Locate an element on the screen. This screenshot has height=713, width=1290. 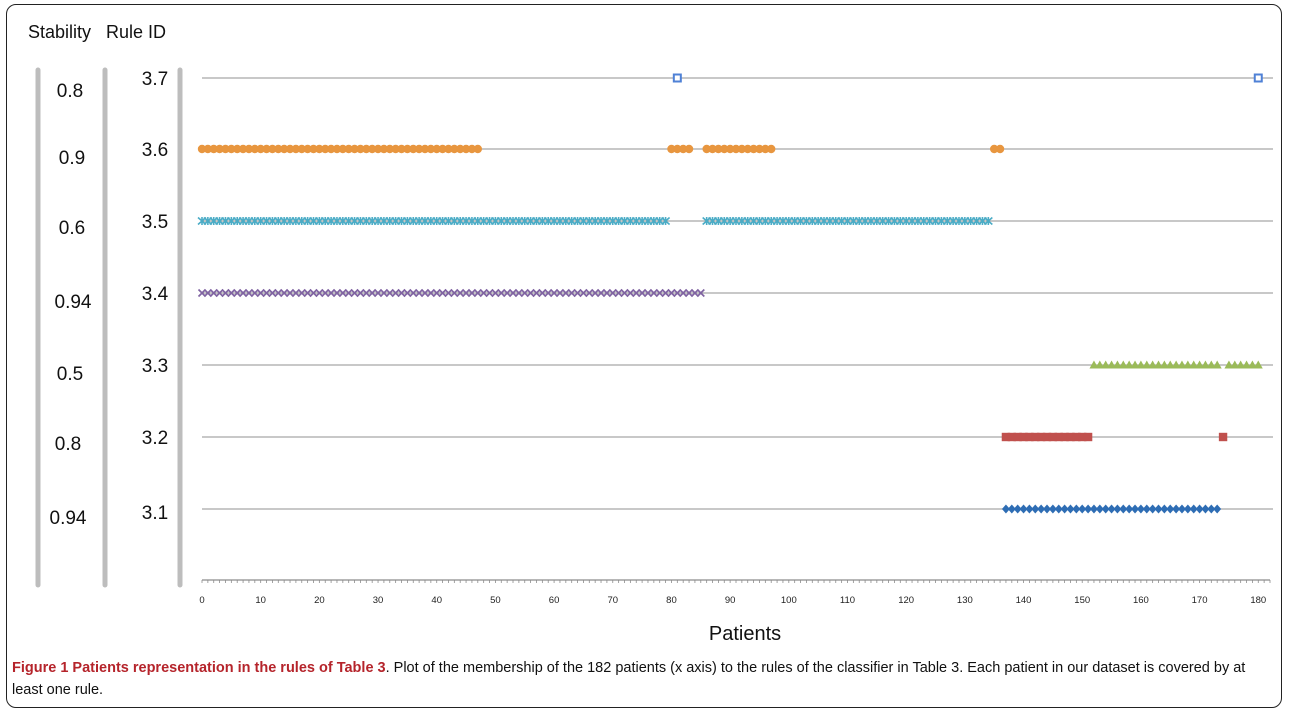
x-tick-label: 100 is located at coordinates (789, 600).